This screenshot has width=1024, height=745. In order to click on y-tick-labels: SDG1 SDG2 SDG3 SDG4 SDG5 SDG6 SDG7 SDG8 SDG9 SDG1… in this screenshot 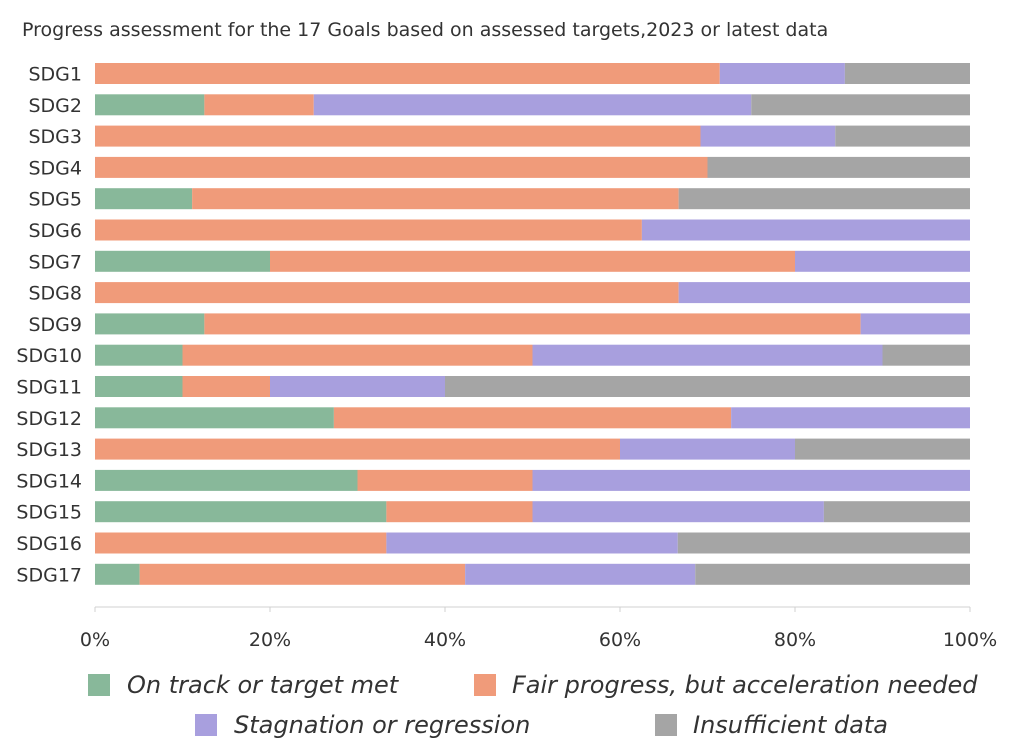, I will do `click(49, 325)`.